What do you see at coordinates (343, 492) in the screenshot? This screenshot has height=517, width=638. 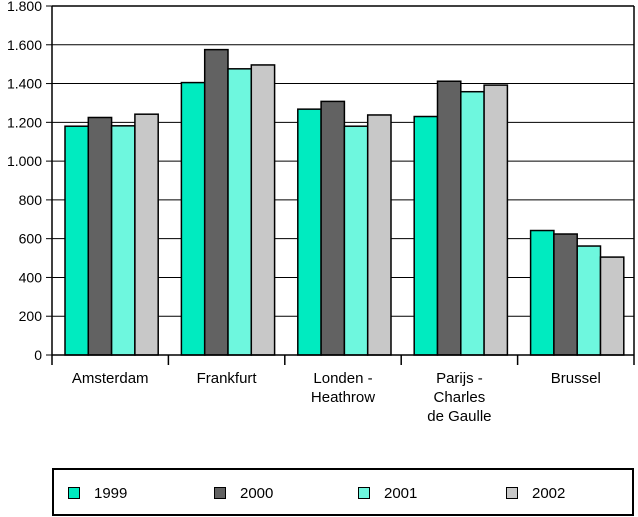 I see `legend: 1999 2000 2001 2002` at bounding box center [343, 492].